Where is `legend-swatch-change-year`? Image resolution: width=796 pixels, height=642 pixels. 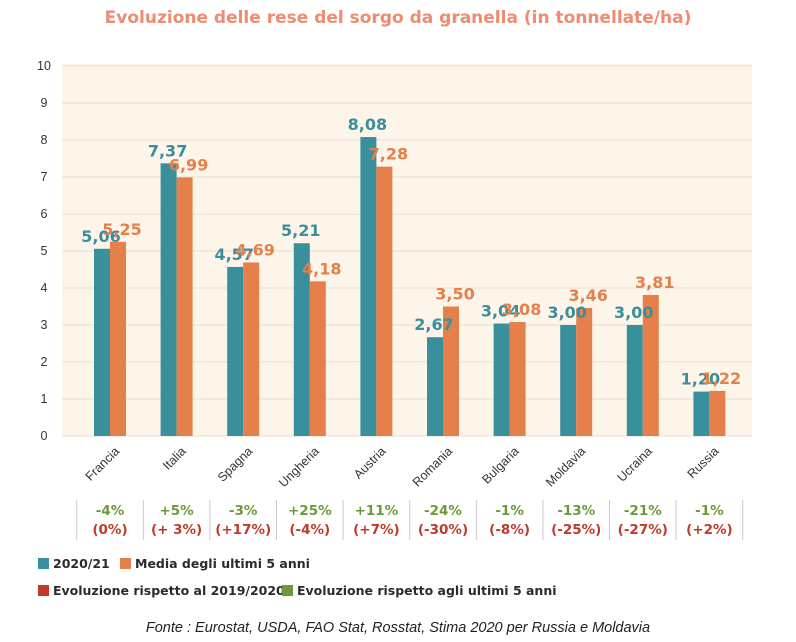 legend-swatch-change-year is located at coordinates (43, 590).